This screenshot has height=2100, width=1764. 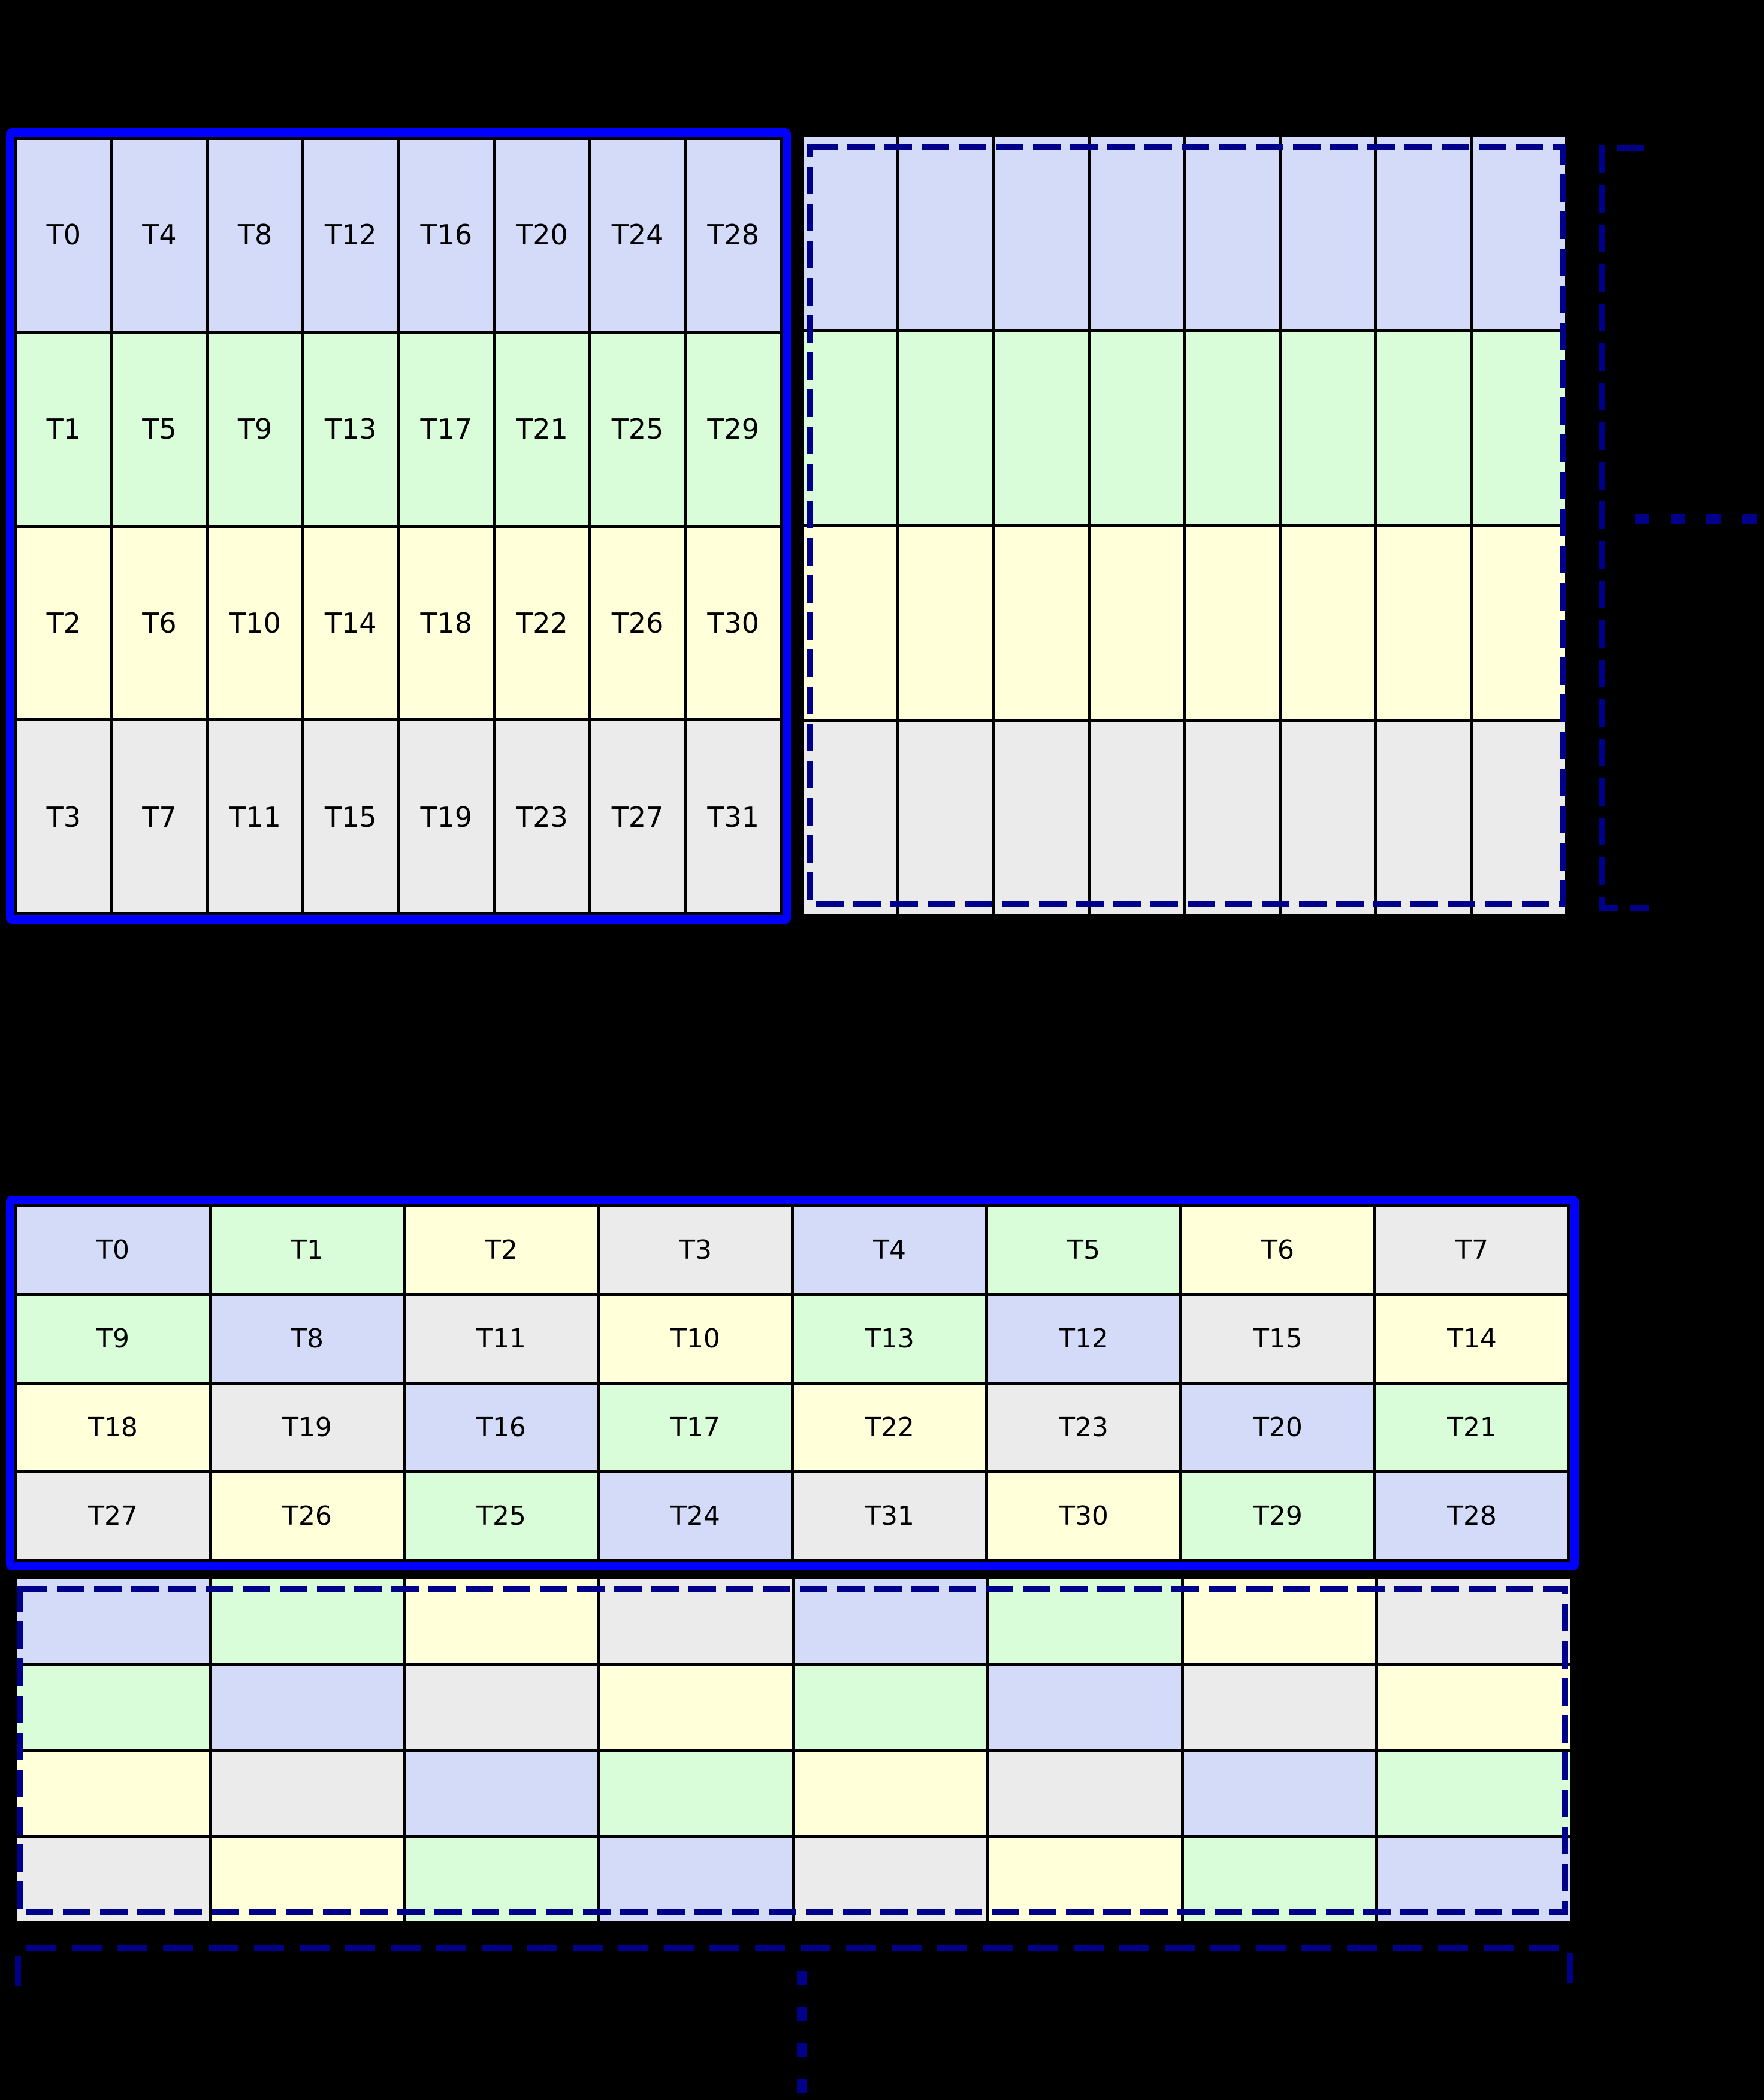 I want to click on dashed-continuation-bracket-bottom, so click(x=794, y=1966).